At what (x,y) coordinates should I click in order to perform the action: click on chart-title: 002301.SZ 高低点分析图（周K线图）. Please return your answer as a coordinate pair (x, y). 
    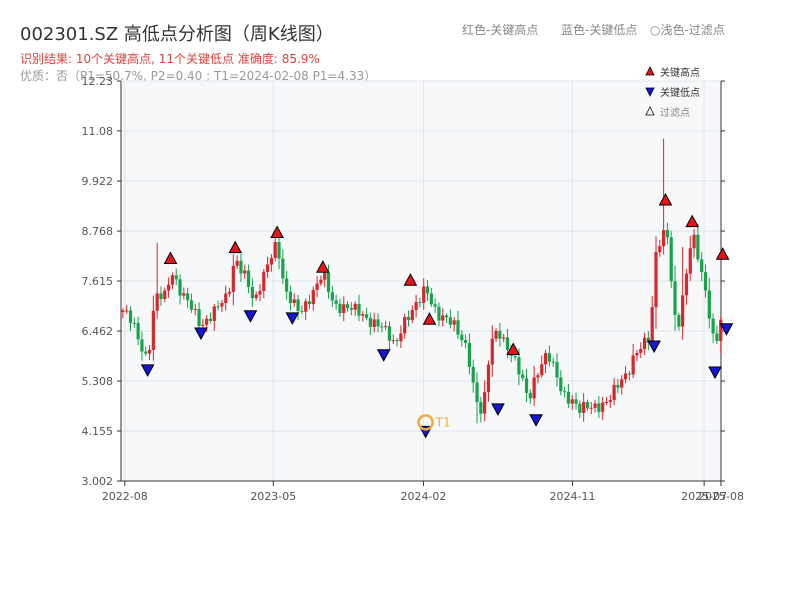
    Looking at the image, I should click on (177, 34).